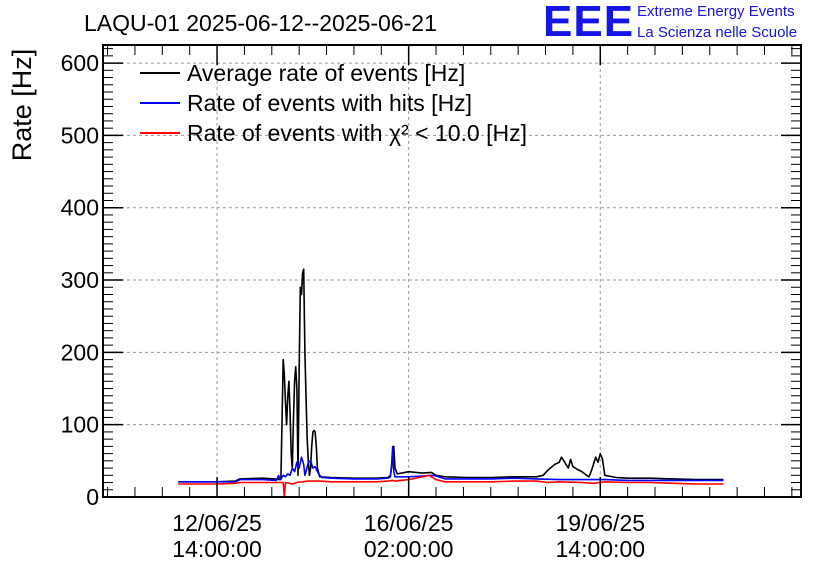 The width and height of the screenshot is (836, 572). What do you see at coordinates (80, 425) in the screenshot?
I see `y-tick-label: 100` at bounding box center [80, 425].